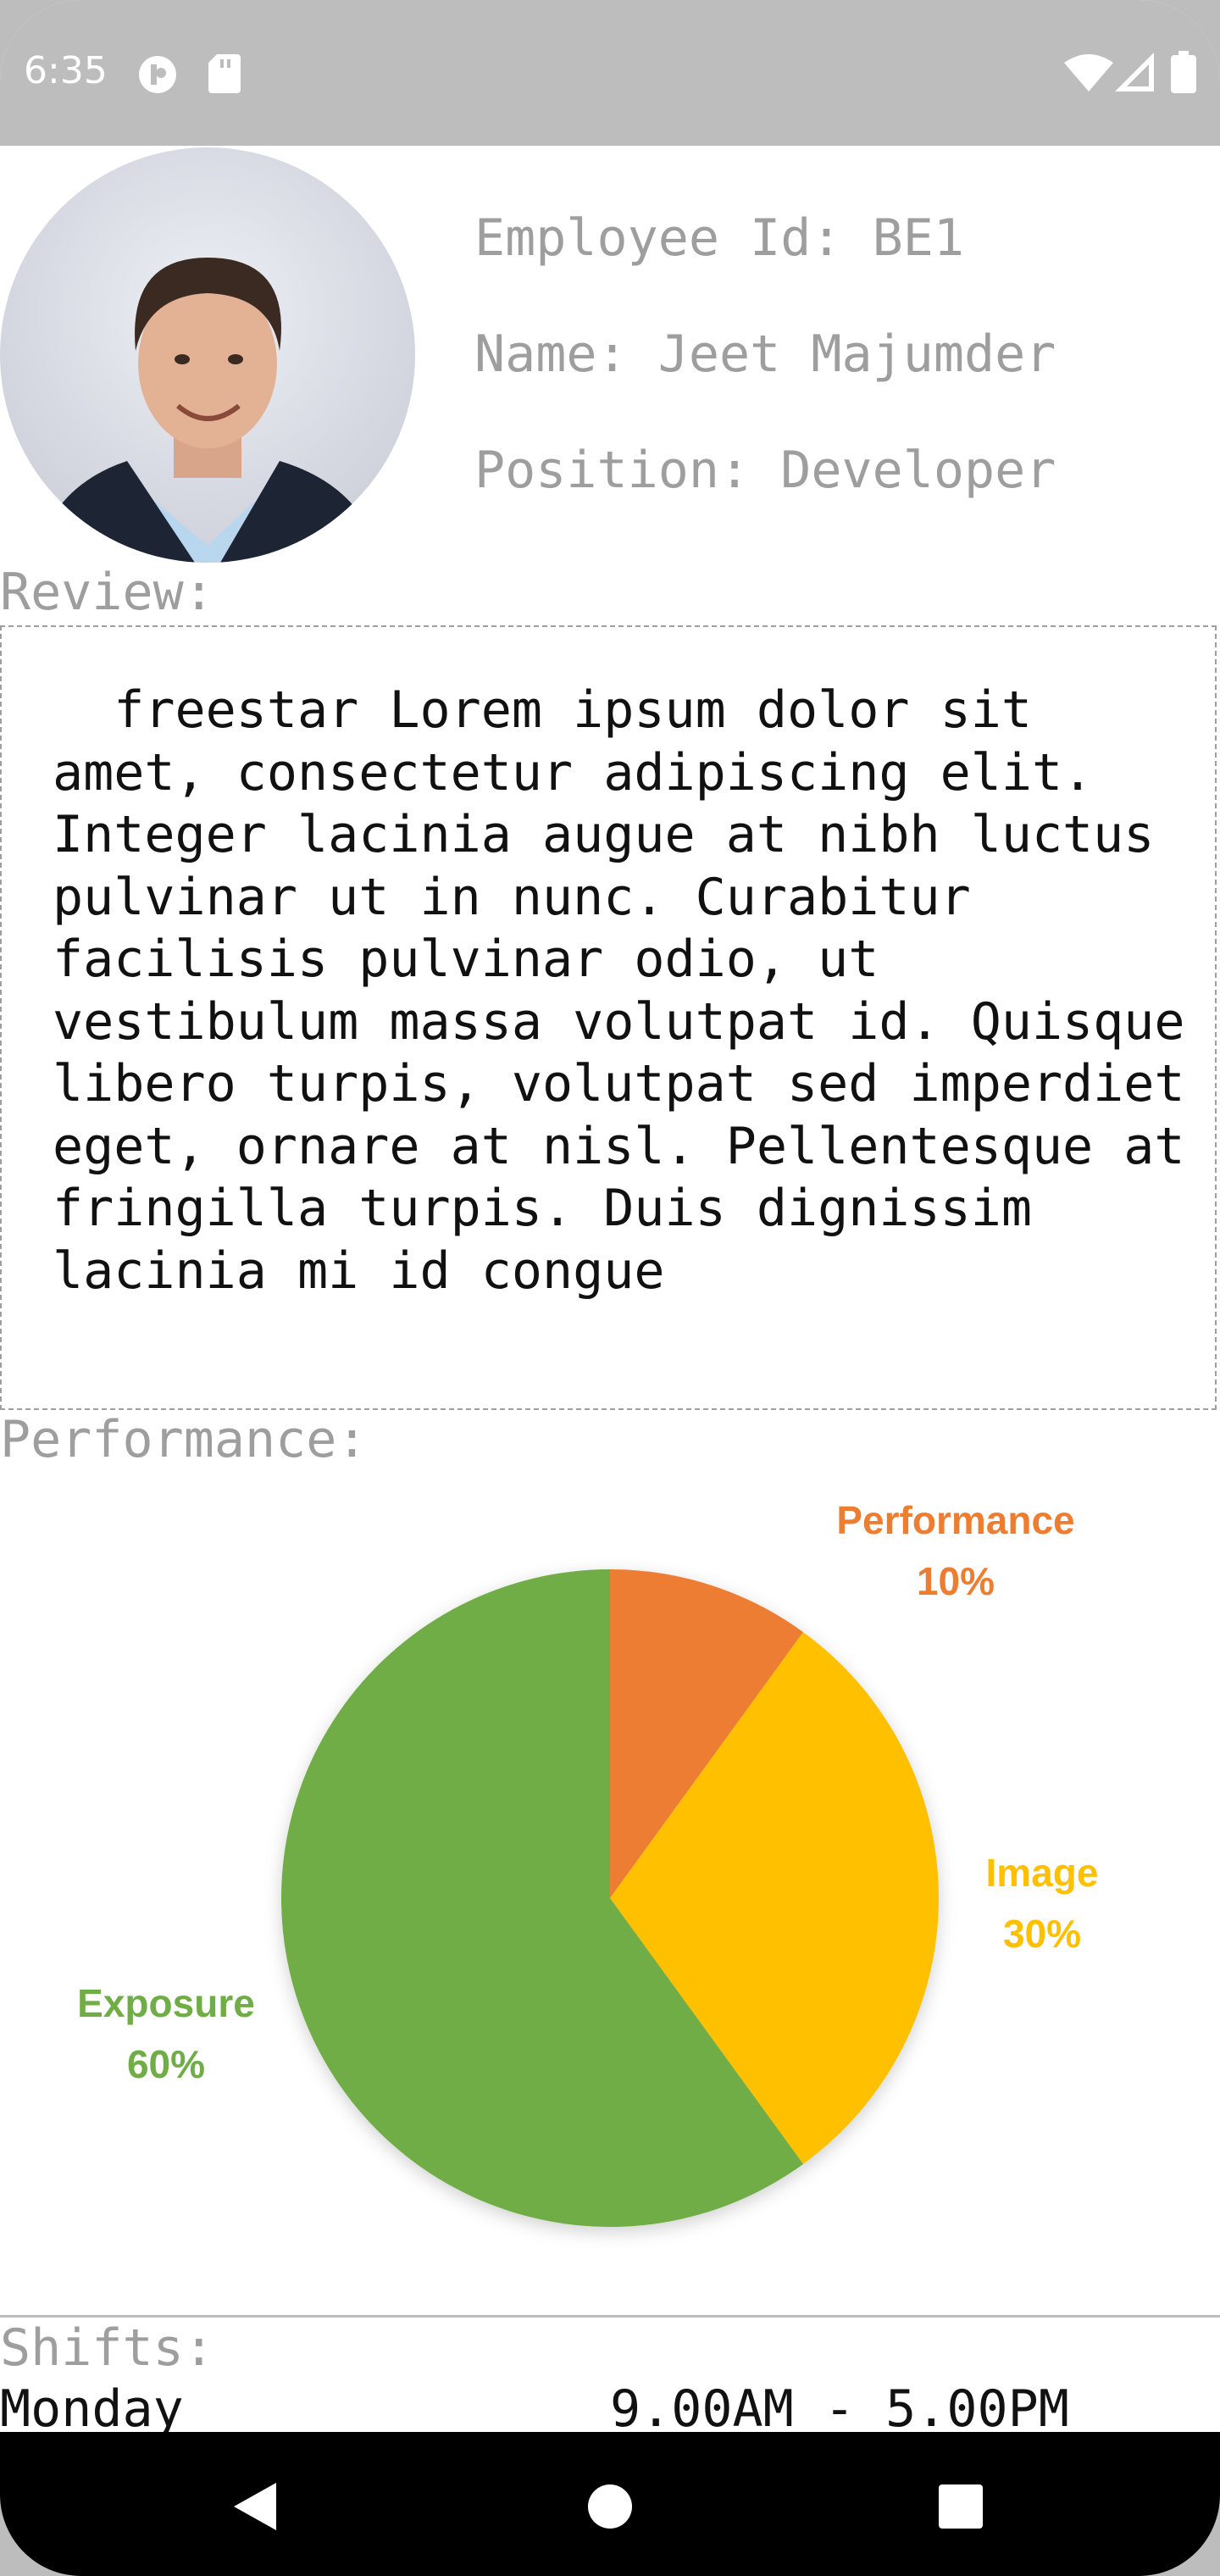 Image resolution: width=1220 pixels, height=2576 pixels. I want to click on status-bar: 6:35, so click(610, 73).